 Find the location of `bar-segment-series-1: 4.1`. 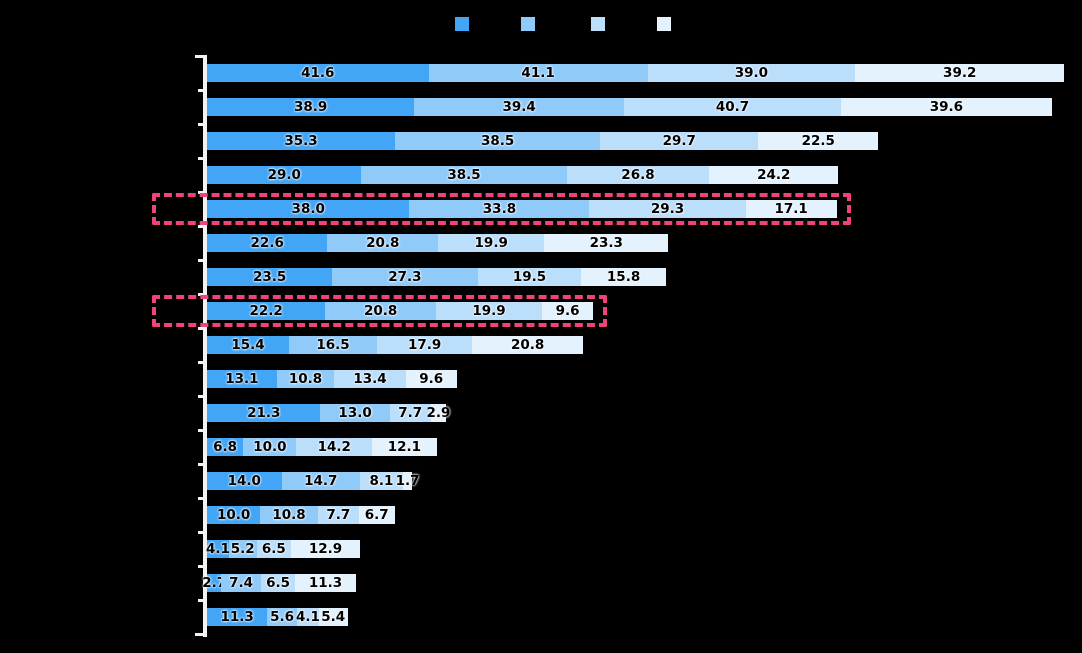

bar-segment-series-1: 4.1 is located at coordinates (218, 549).